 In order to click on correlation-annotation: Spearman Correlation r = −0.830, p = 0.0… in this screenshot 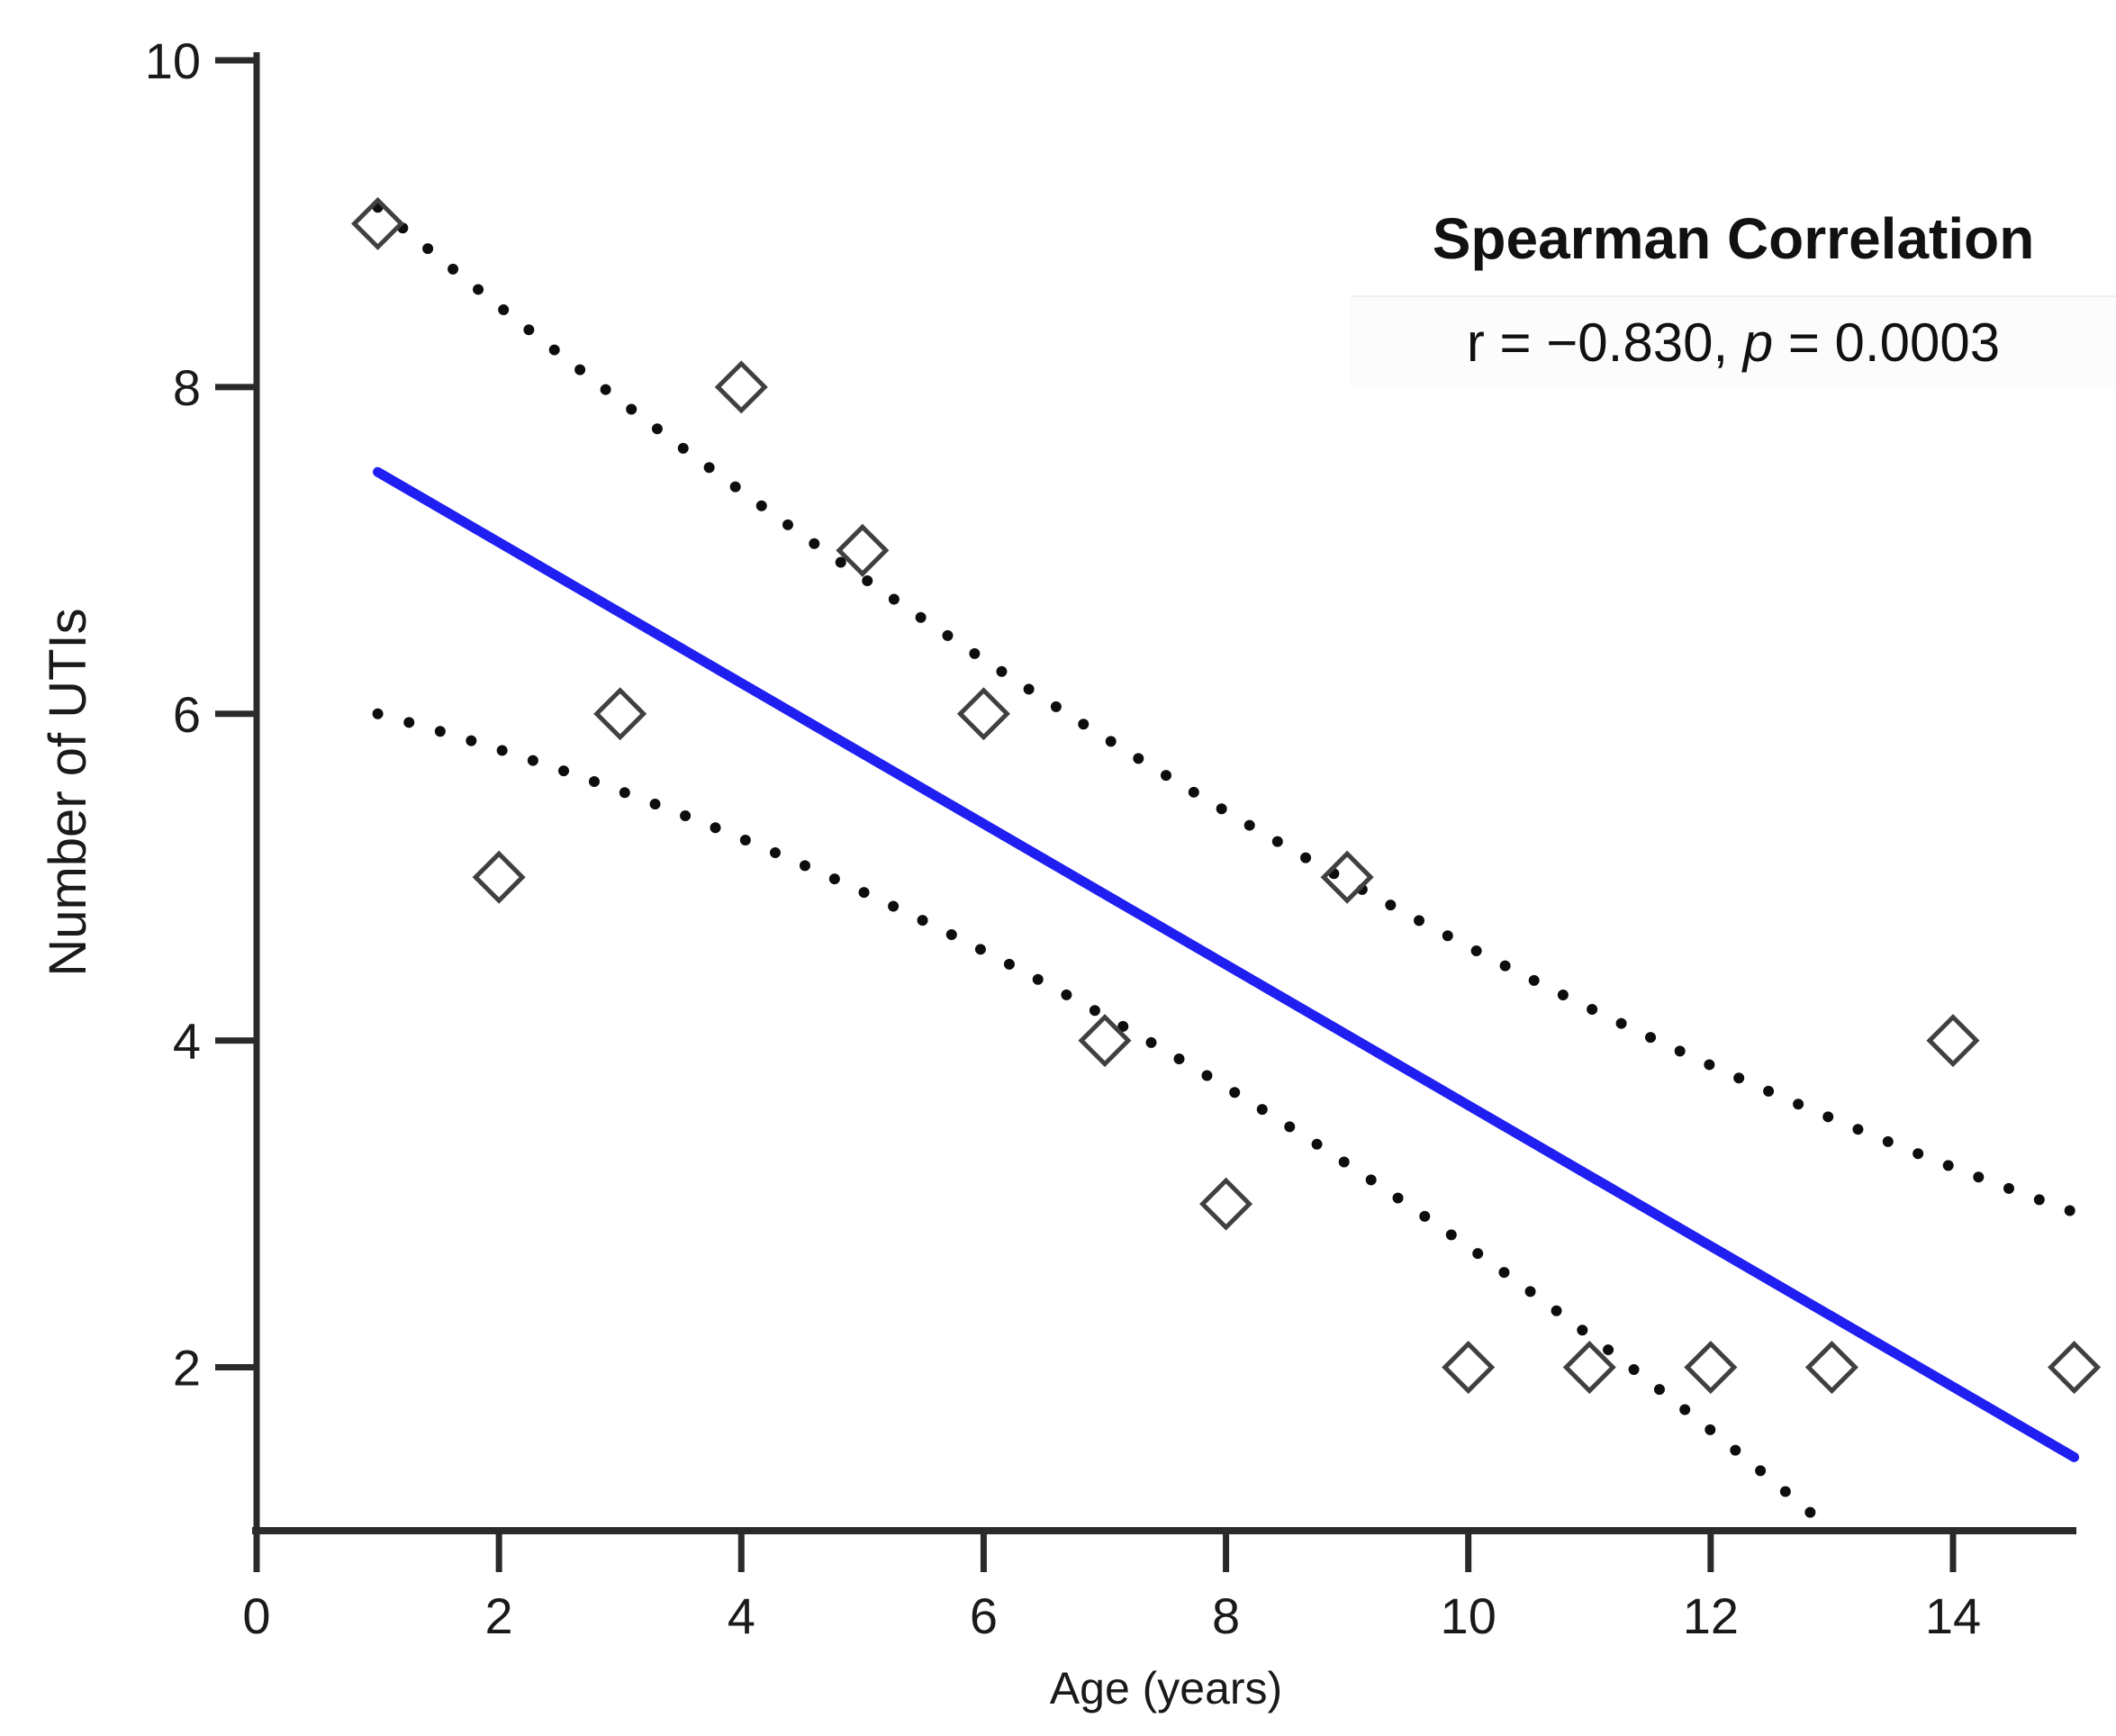, I will do `click(1733, 297)`.